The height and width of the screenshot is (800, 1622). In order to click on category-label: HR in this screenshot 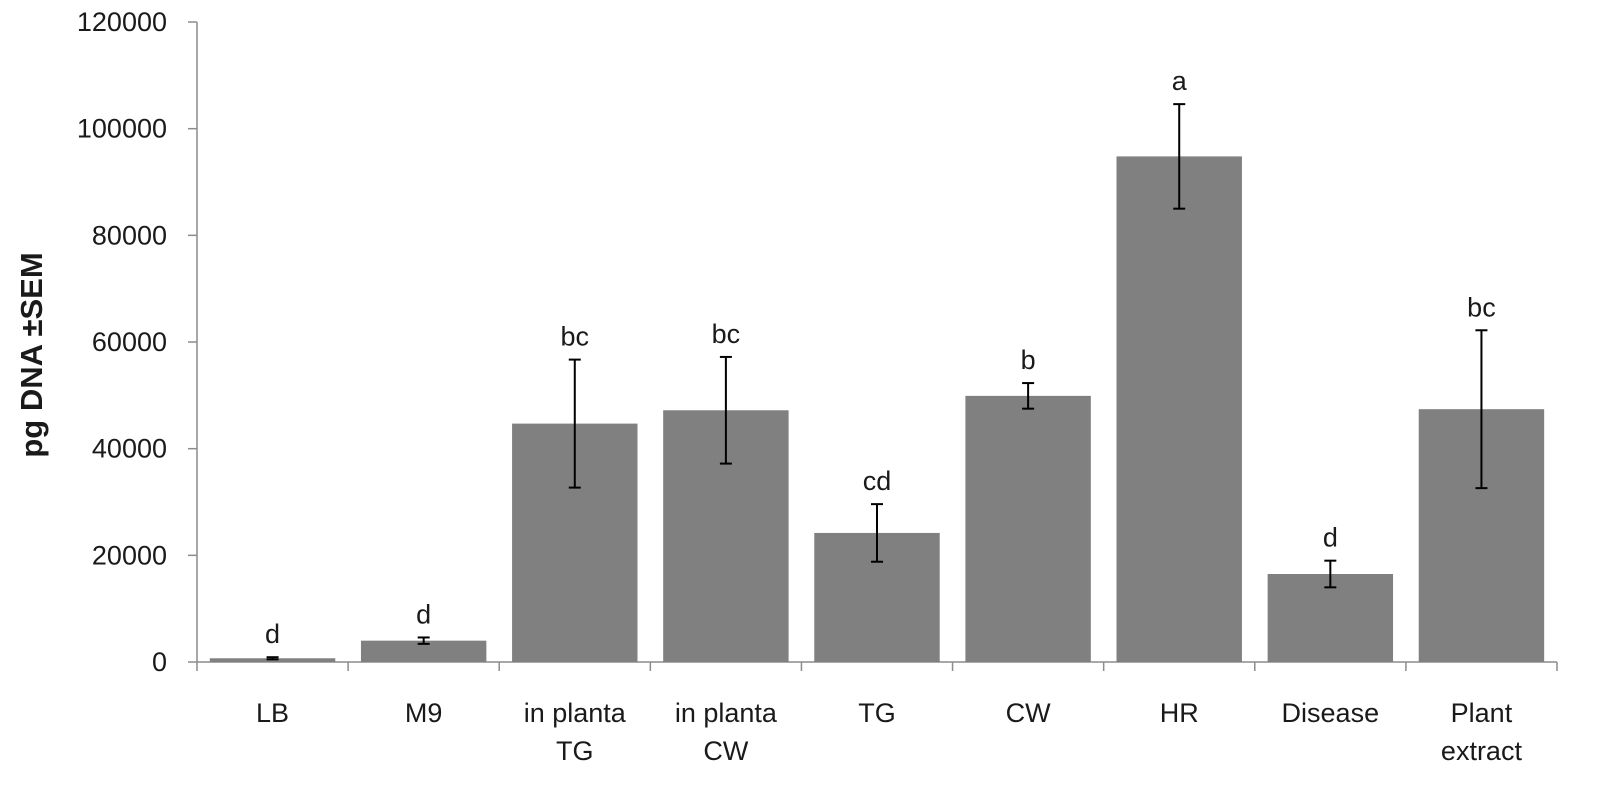, I will do `click(1179, 713)`.